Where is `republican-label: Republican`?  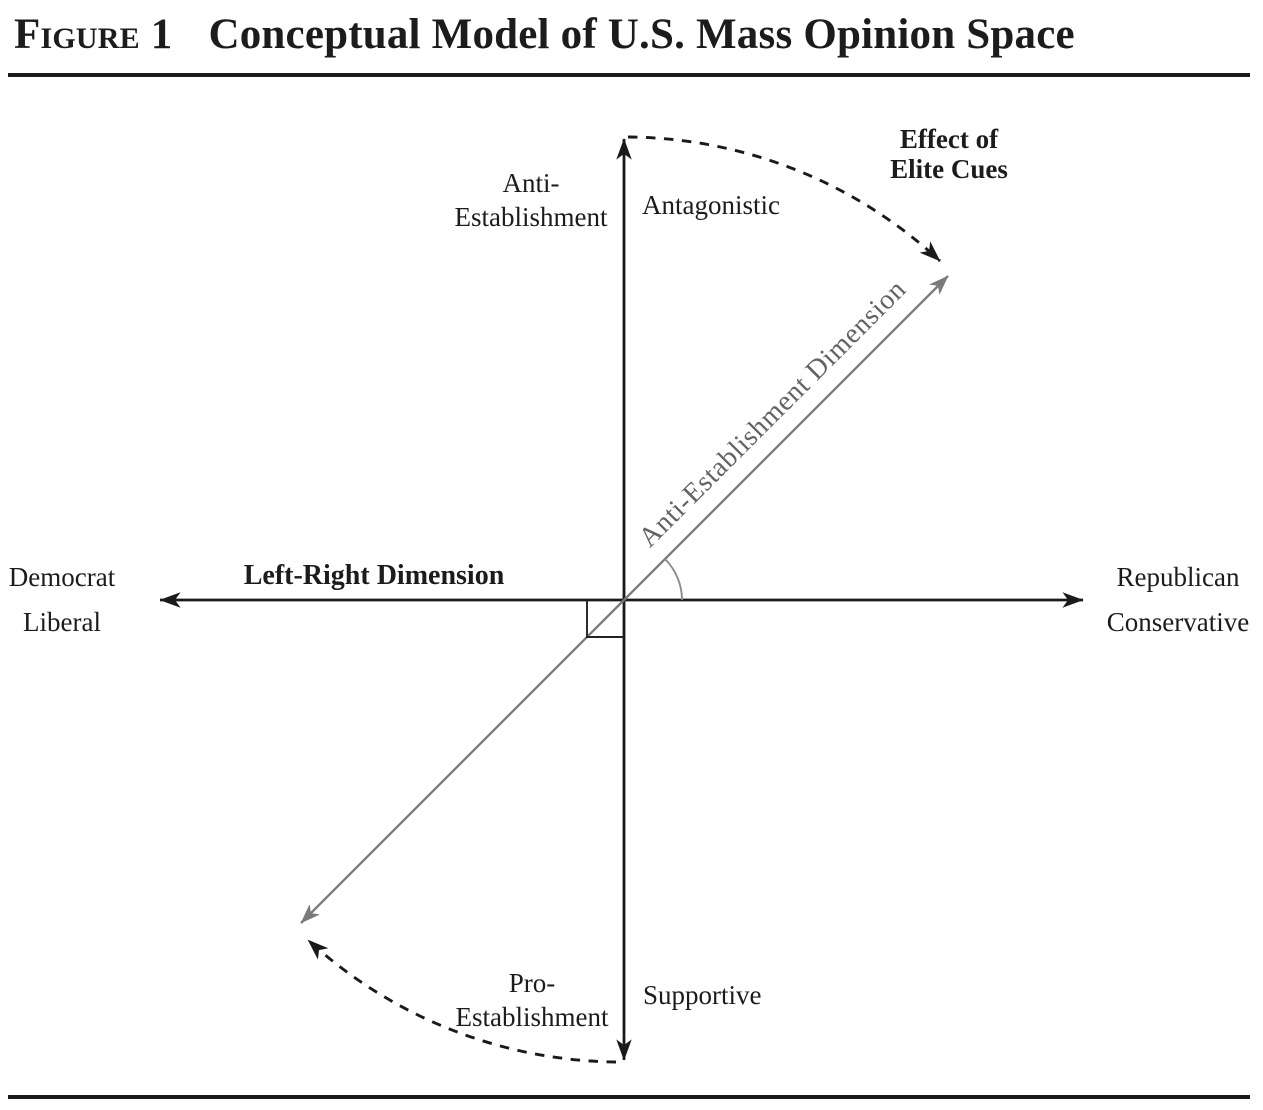 republican-label: Republican is located at coordinates (1178, 577).